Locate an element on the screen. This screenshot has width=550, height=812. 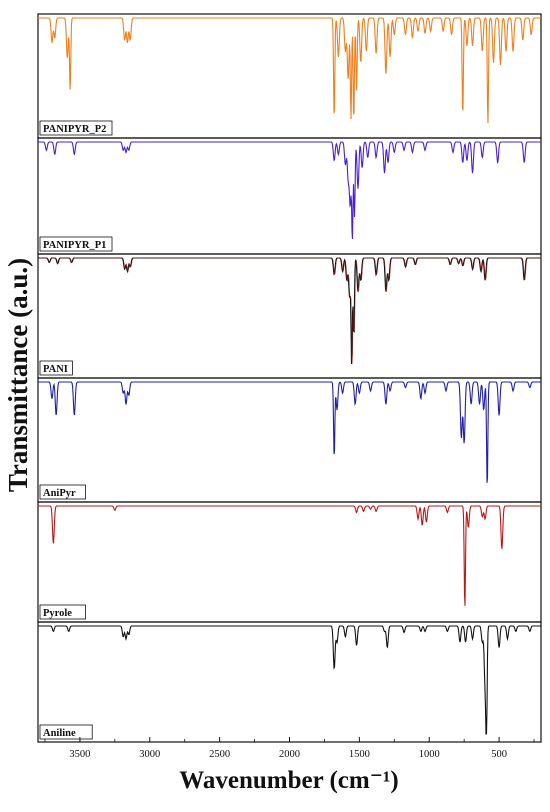
x-tick-label: 2500 is located at coordinates (219, 754).